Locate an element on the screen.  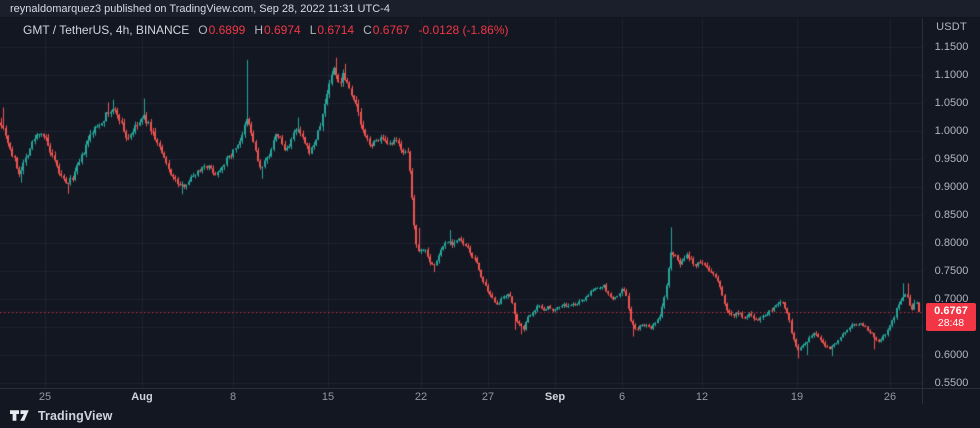
time-tick-day: 25 is located at coordinates (45, 397).